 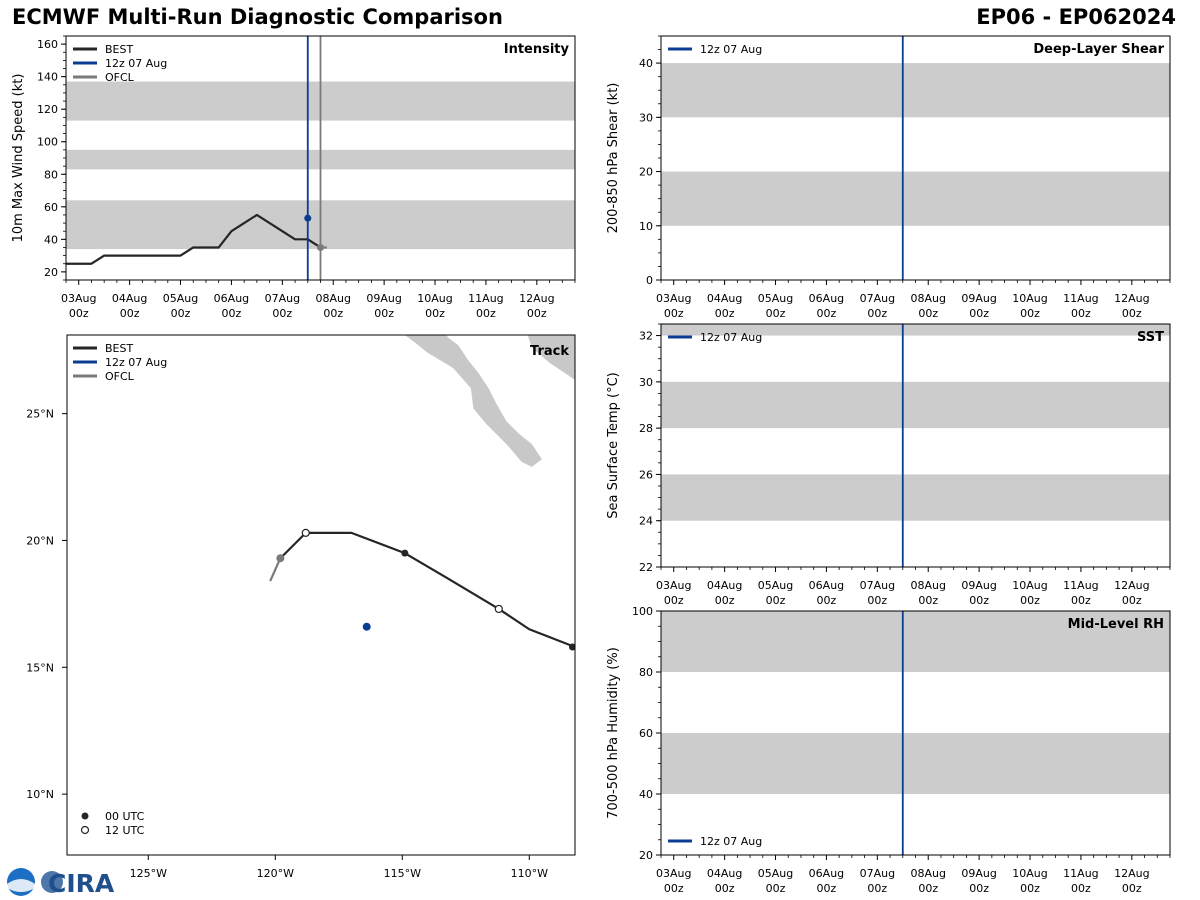 I want to click on intensity-ytick-label: 60, so click(x=51, y=207).